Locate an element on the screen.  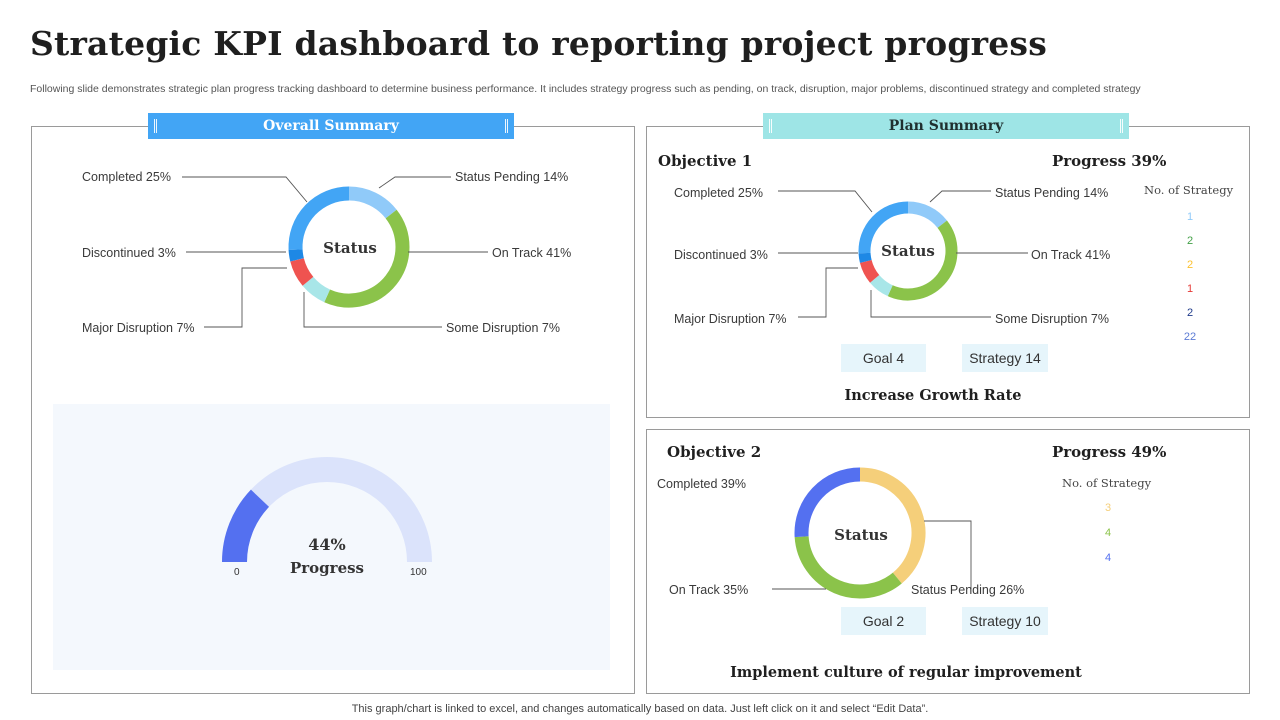
objective2-strategy-count-2: 4 is located at coordinates (1108, 533).